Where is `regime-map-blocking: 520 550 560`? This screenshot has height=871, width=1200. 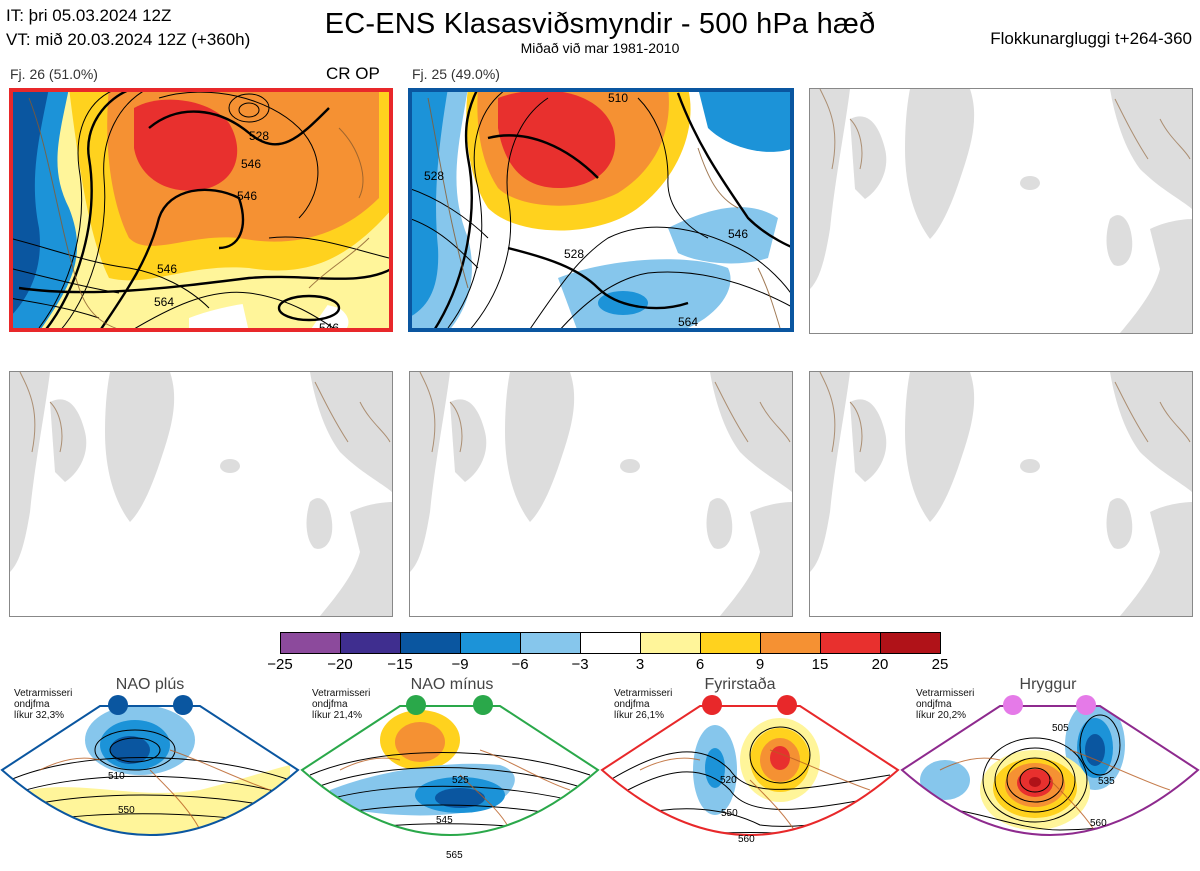 regime-map-blocking: 520 550 560 is located at coordinates (750, 775).